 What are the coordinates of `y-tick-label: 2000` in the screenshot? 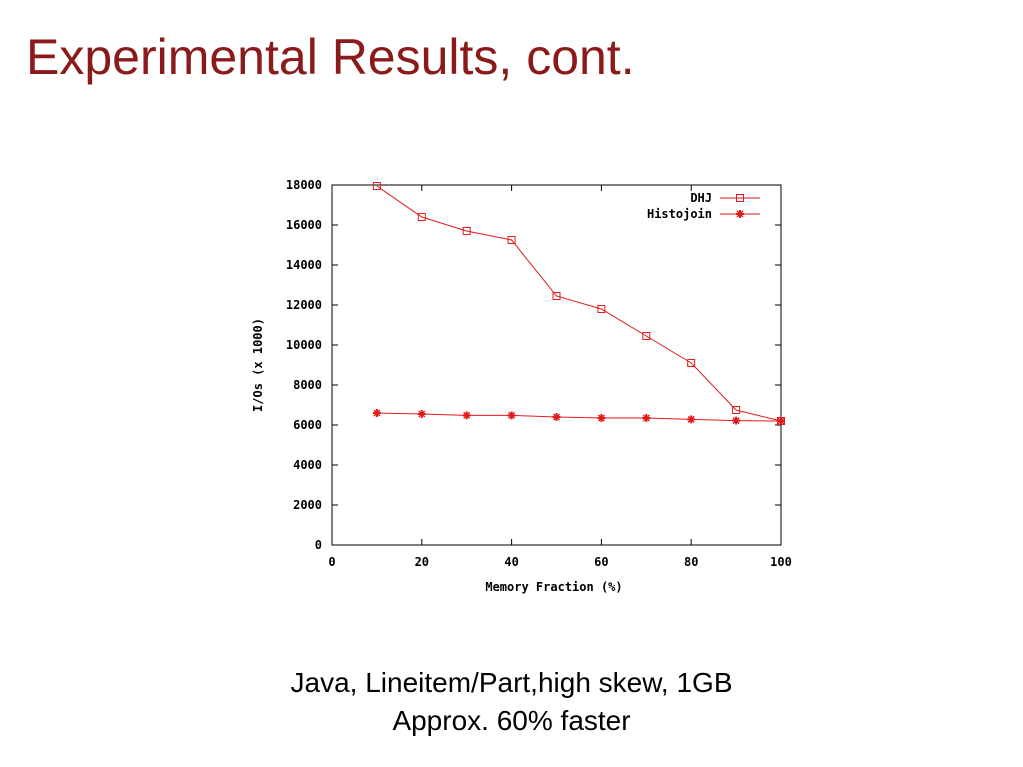 It's located at (307, 505).